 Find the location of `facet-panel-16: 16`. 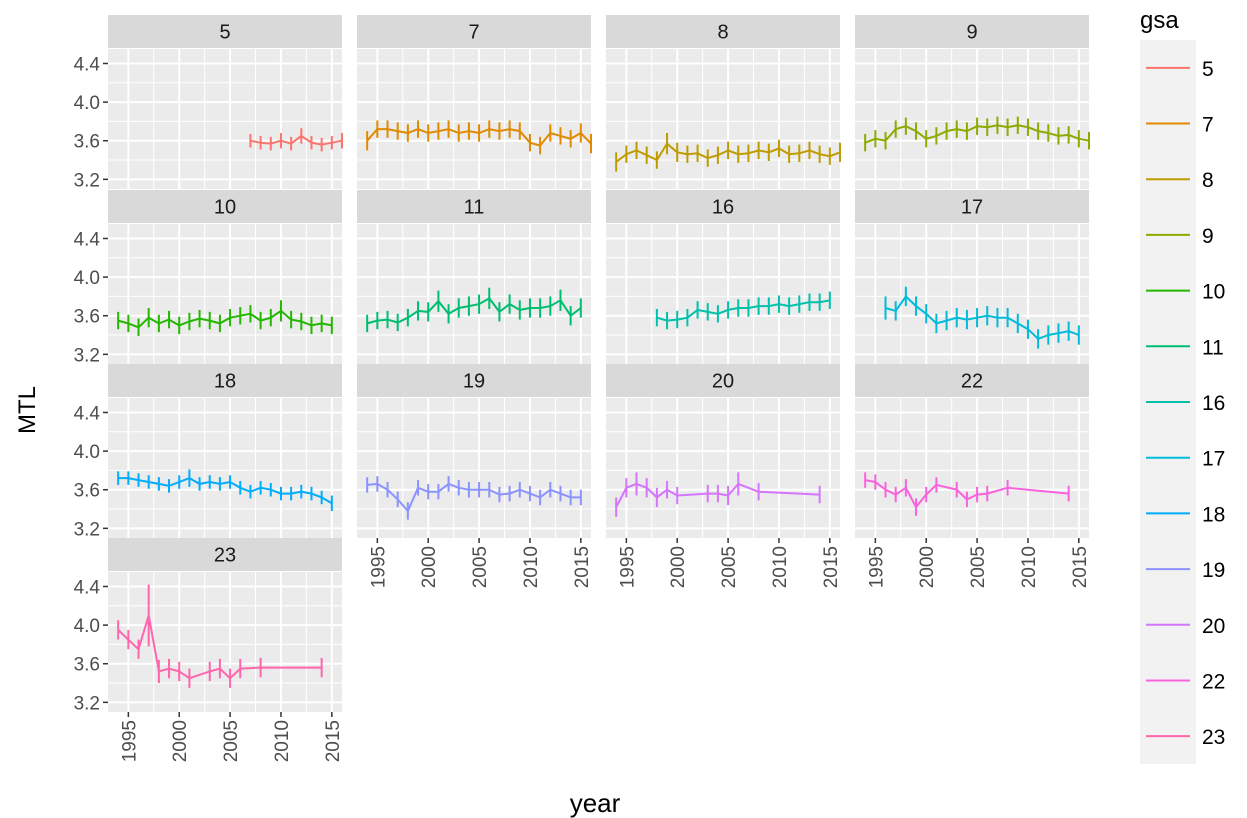

facet-panel-16: 16 is located at coordinates (723, 277).